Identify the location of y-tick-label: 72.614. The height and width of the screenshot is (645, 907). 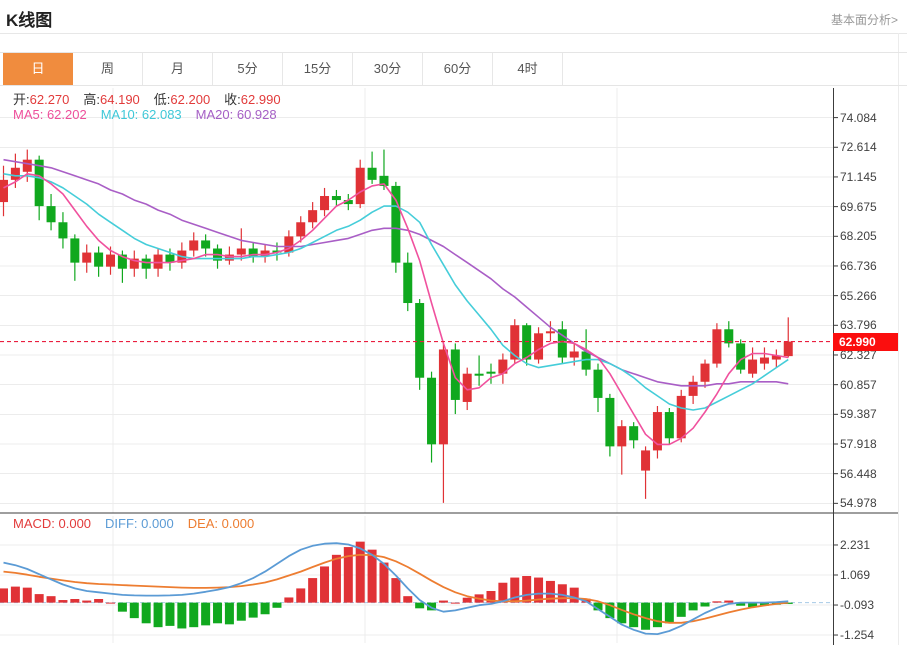
(858, 147).